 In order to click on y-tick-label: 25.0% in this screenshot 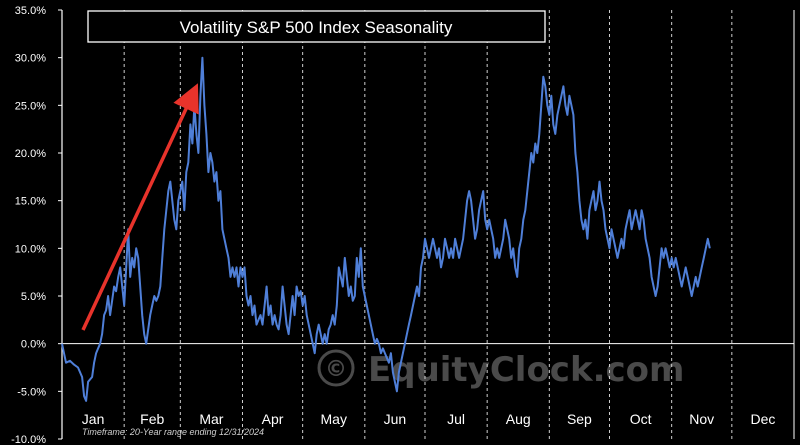, I will do `click(30, 106)`.